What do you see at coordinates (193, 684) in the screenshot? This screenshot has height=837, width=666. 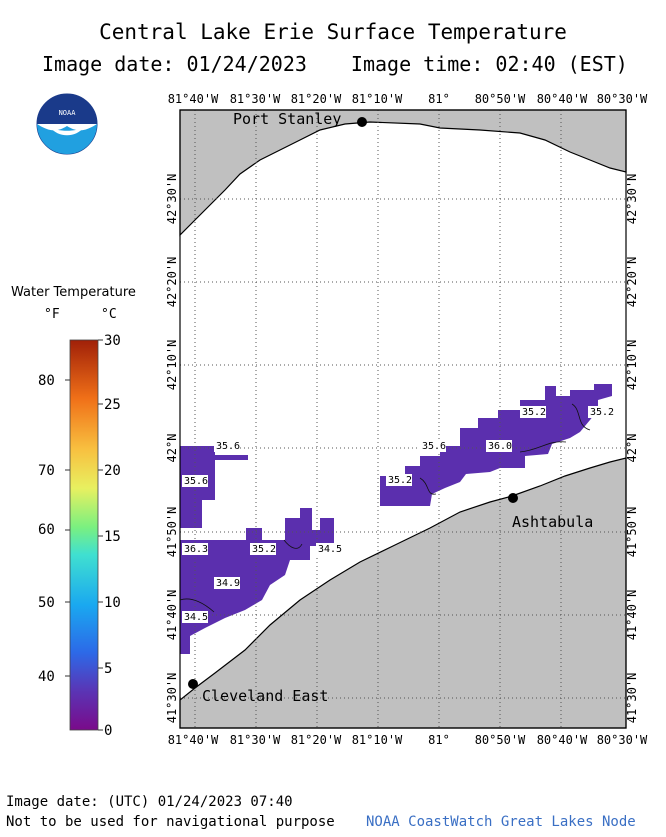 I see `cleveland-east-marker` at bounding box center [193, 684].